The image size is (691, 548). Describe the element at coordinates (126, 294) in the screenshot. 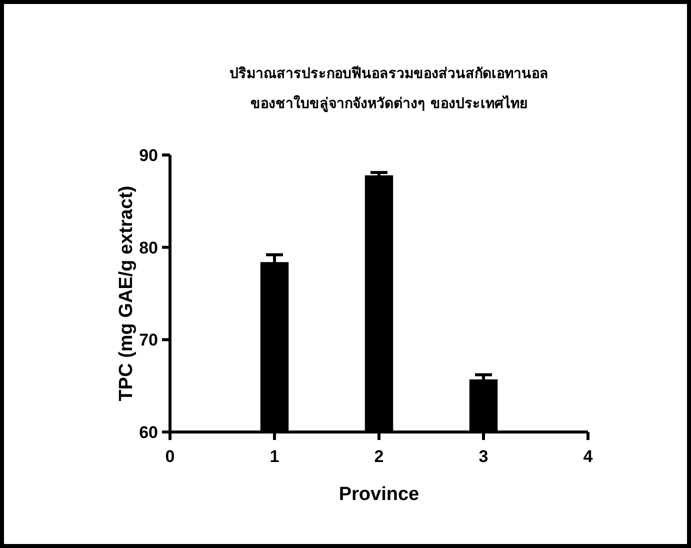

I see `y-axis-title: TPC (mg GAE/g extract)` at that location.